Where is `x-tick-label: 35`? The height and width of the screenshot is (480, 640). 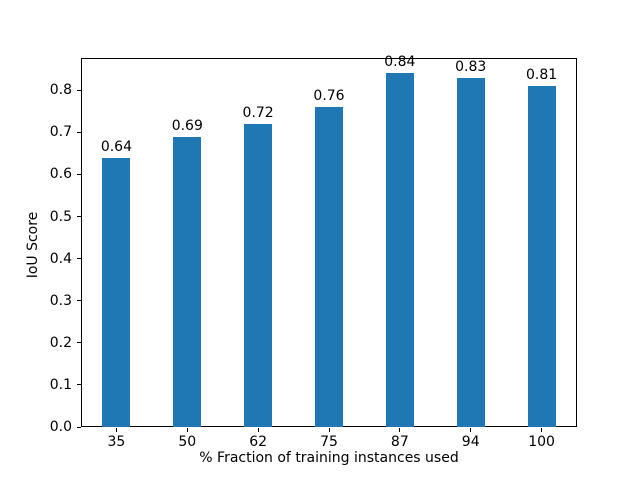 x-tick-label: 35 is located at coordinates (116, 442).